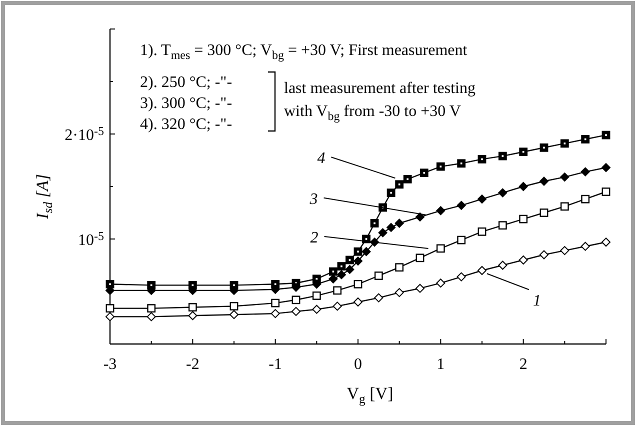  Describe the element at coordinates (186, 124) in the screenshot. I see `annotation: 4). 320 °C; -"-` at that location.